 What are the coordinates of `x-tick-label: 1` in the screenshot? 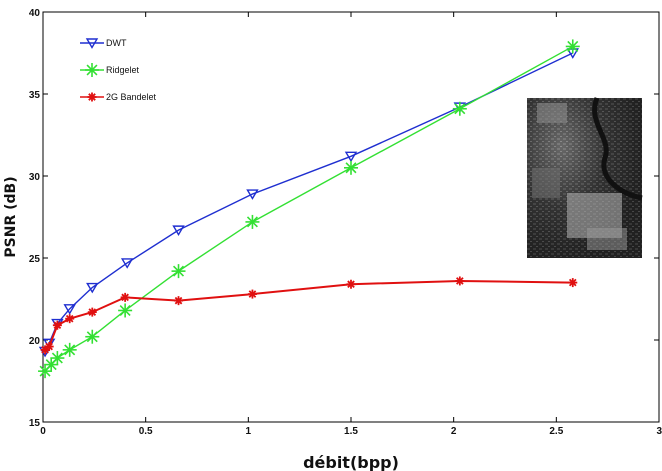 It's located at (249, 431).